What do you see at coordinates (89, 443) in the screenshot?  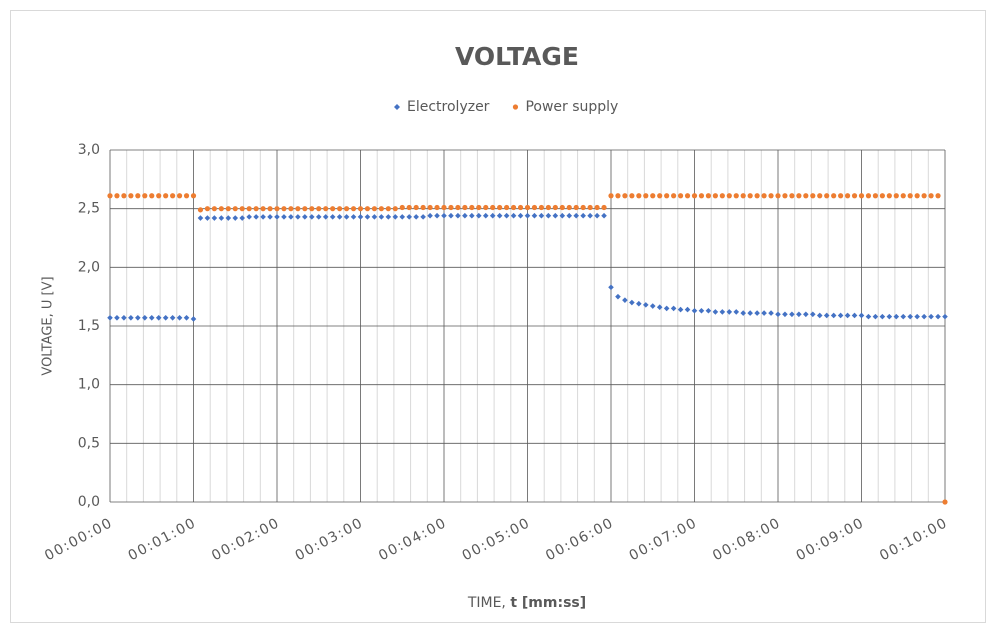 I see `y-tick-label: 0,5` at bounding box center [89, 443].